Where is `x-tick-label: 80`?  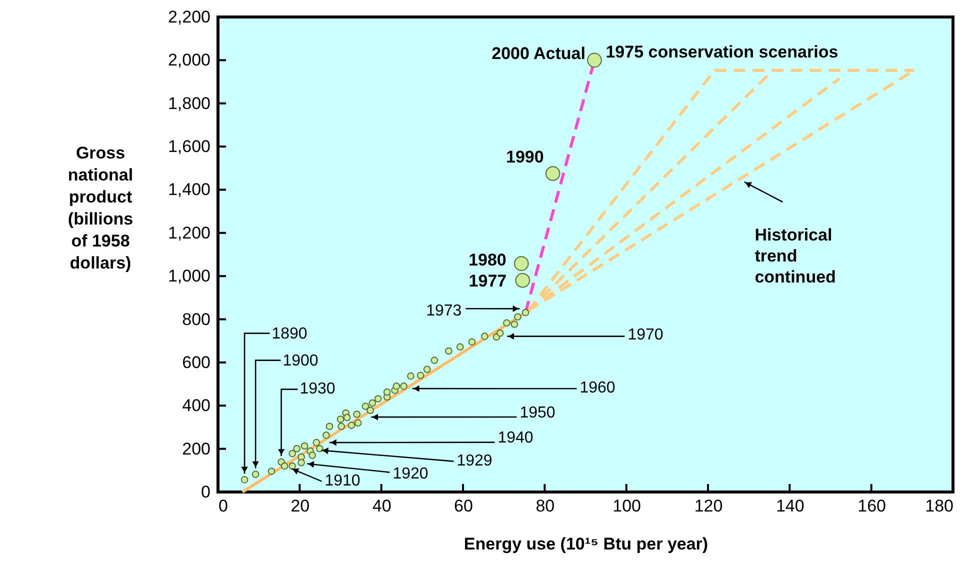
x-tick-label: 80 is located at coordinates (545, 506).